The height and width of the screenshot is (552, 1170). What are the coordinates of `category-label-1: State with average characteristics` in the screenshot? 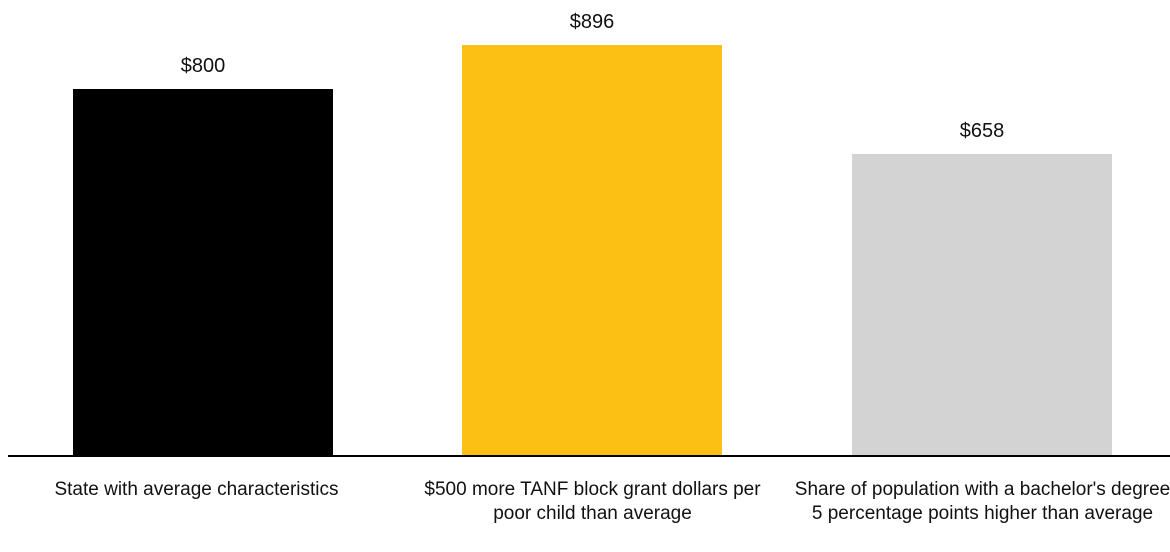 It's located at (196, 489).